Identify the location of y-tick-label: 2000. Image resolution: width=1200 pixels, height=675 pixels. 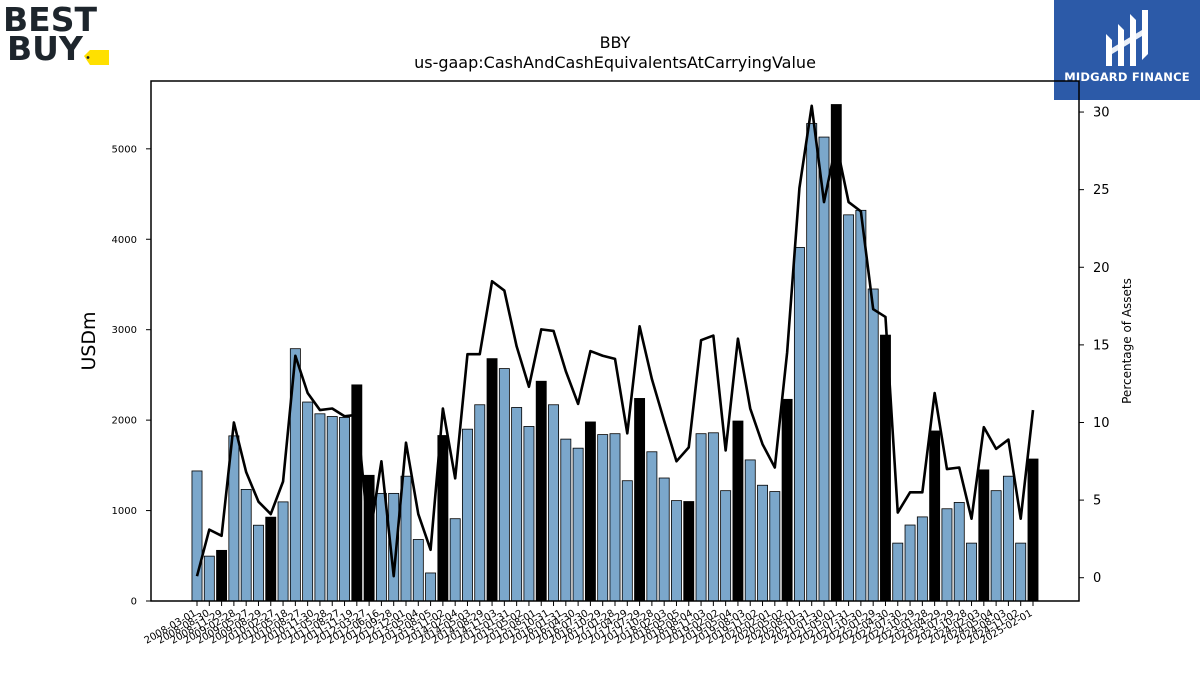
(124, 421).